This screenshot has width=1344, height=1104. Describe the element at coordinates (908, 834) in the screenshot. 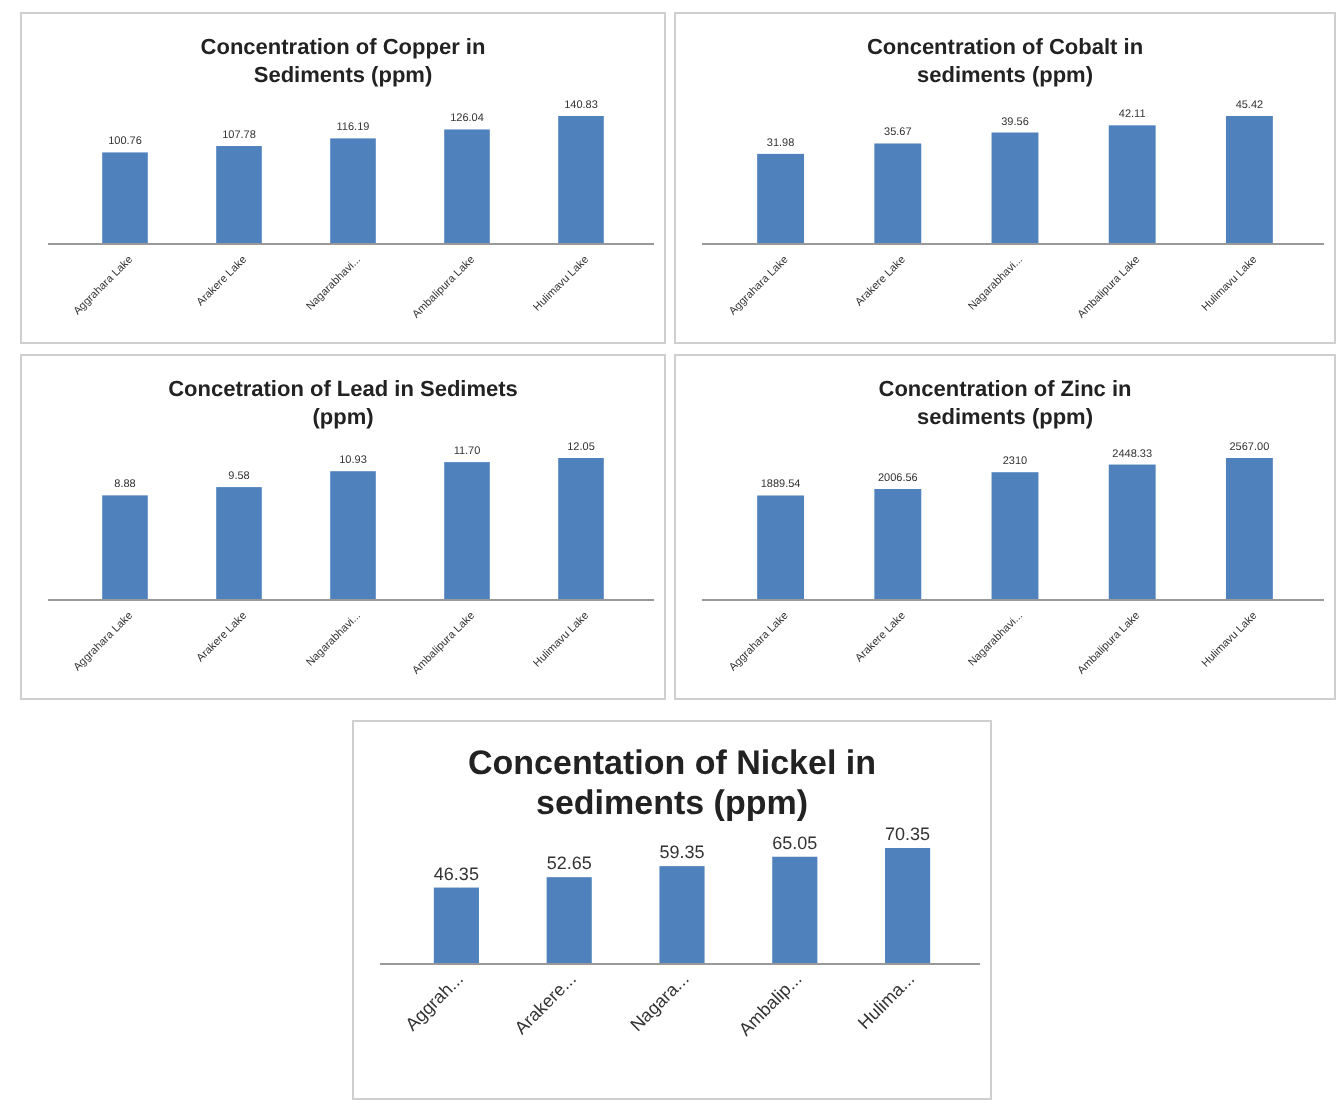

I see `data-label: 70.35` at that location.